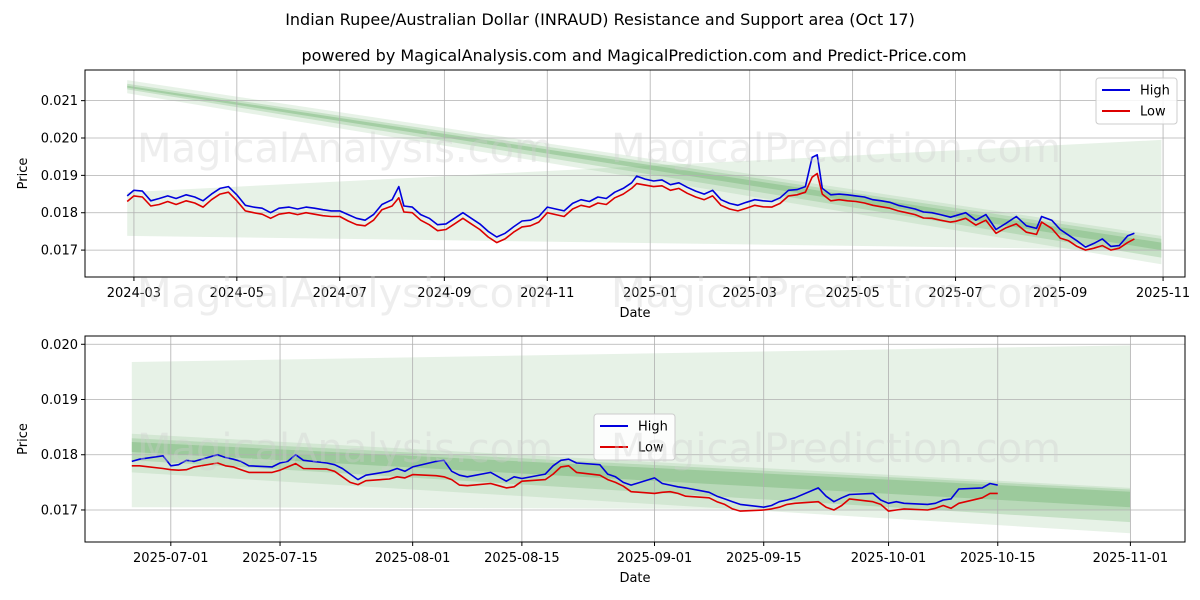  I want to click on x-tick-label: 2024-07, so click(340, 293).